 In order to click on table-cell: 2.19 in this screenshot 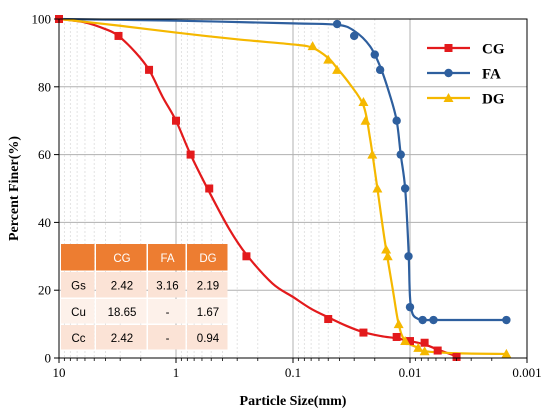, I will do `click(208, 287)`.